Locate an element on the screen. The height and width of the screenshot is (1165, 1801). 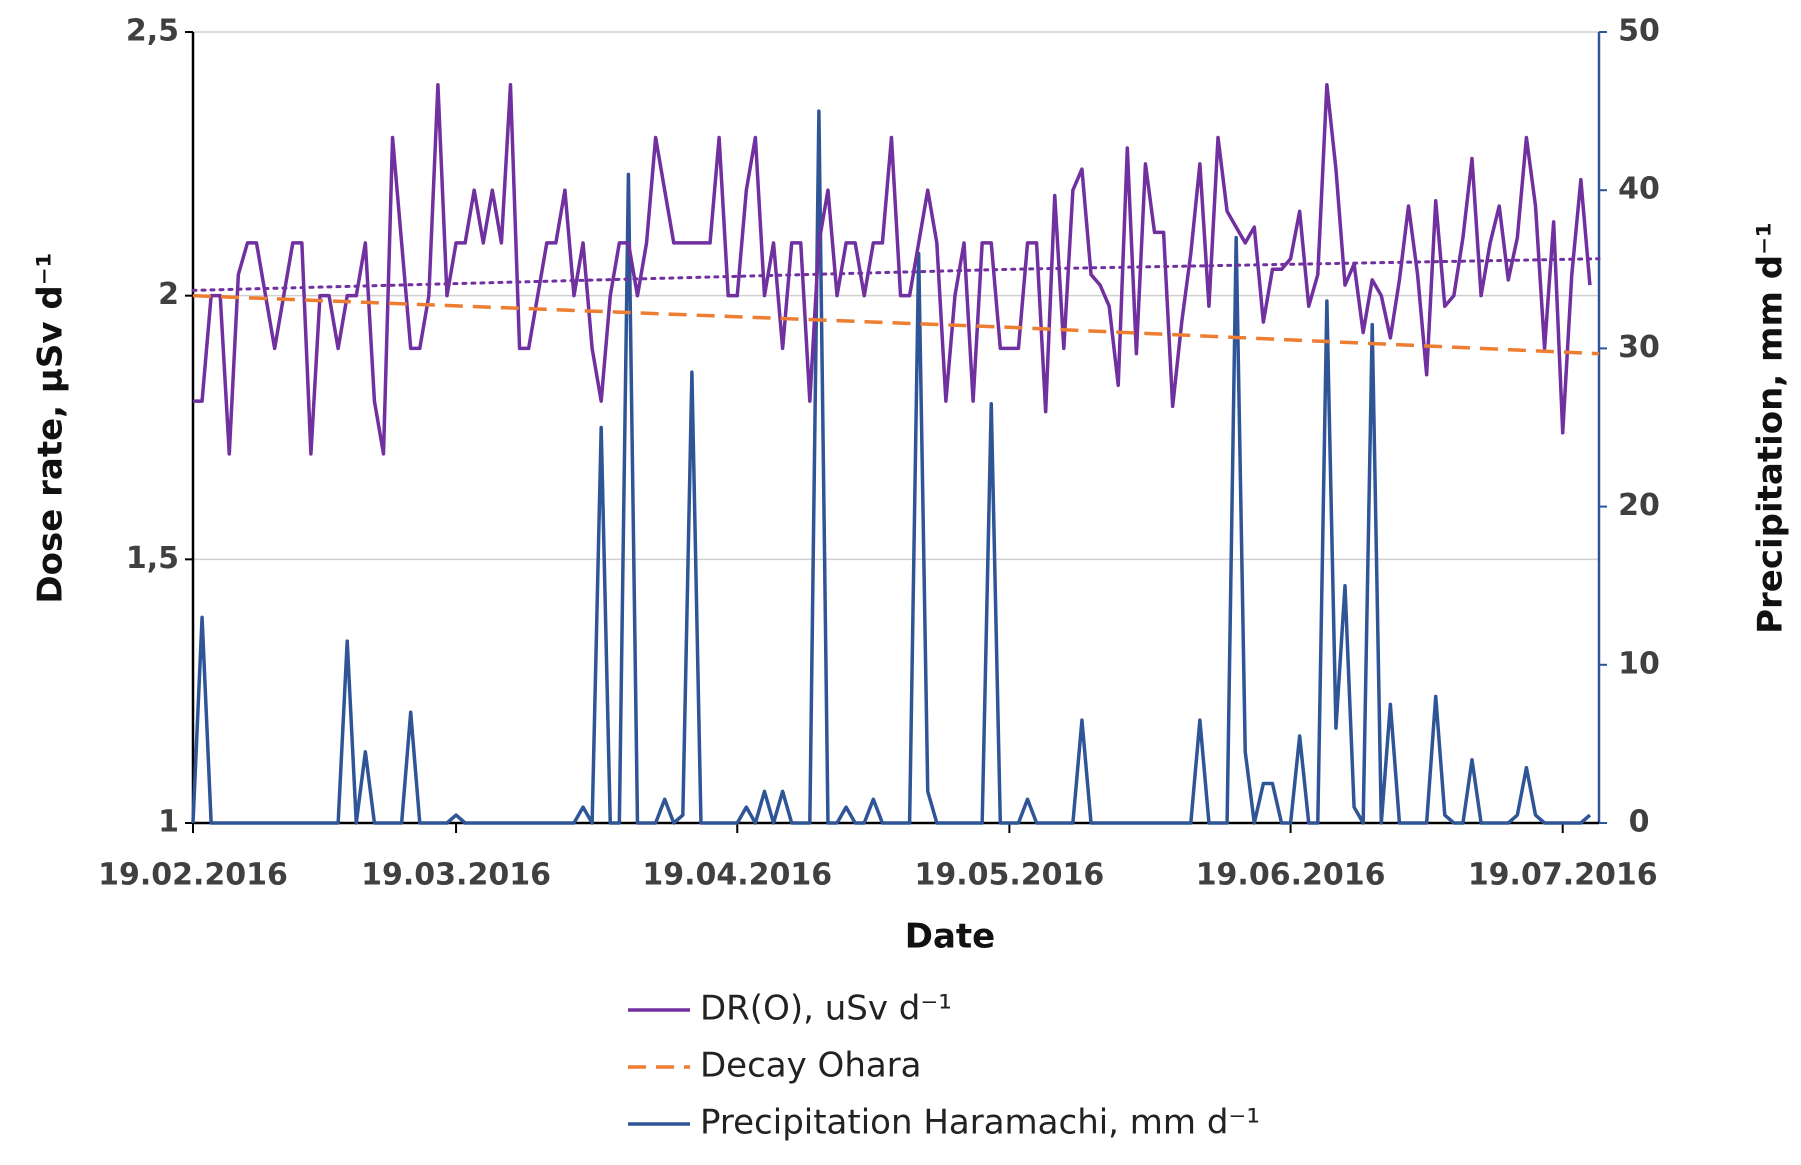
y-tick-label: 2 is located at coordinates (168, 294).